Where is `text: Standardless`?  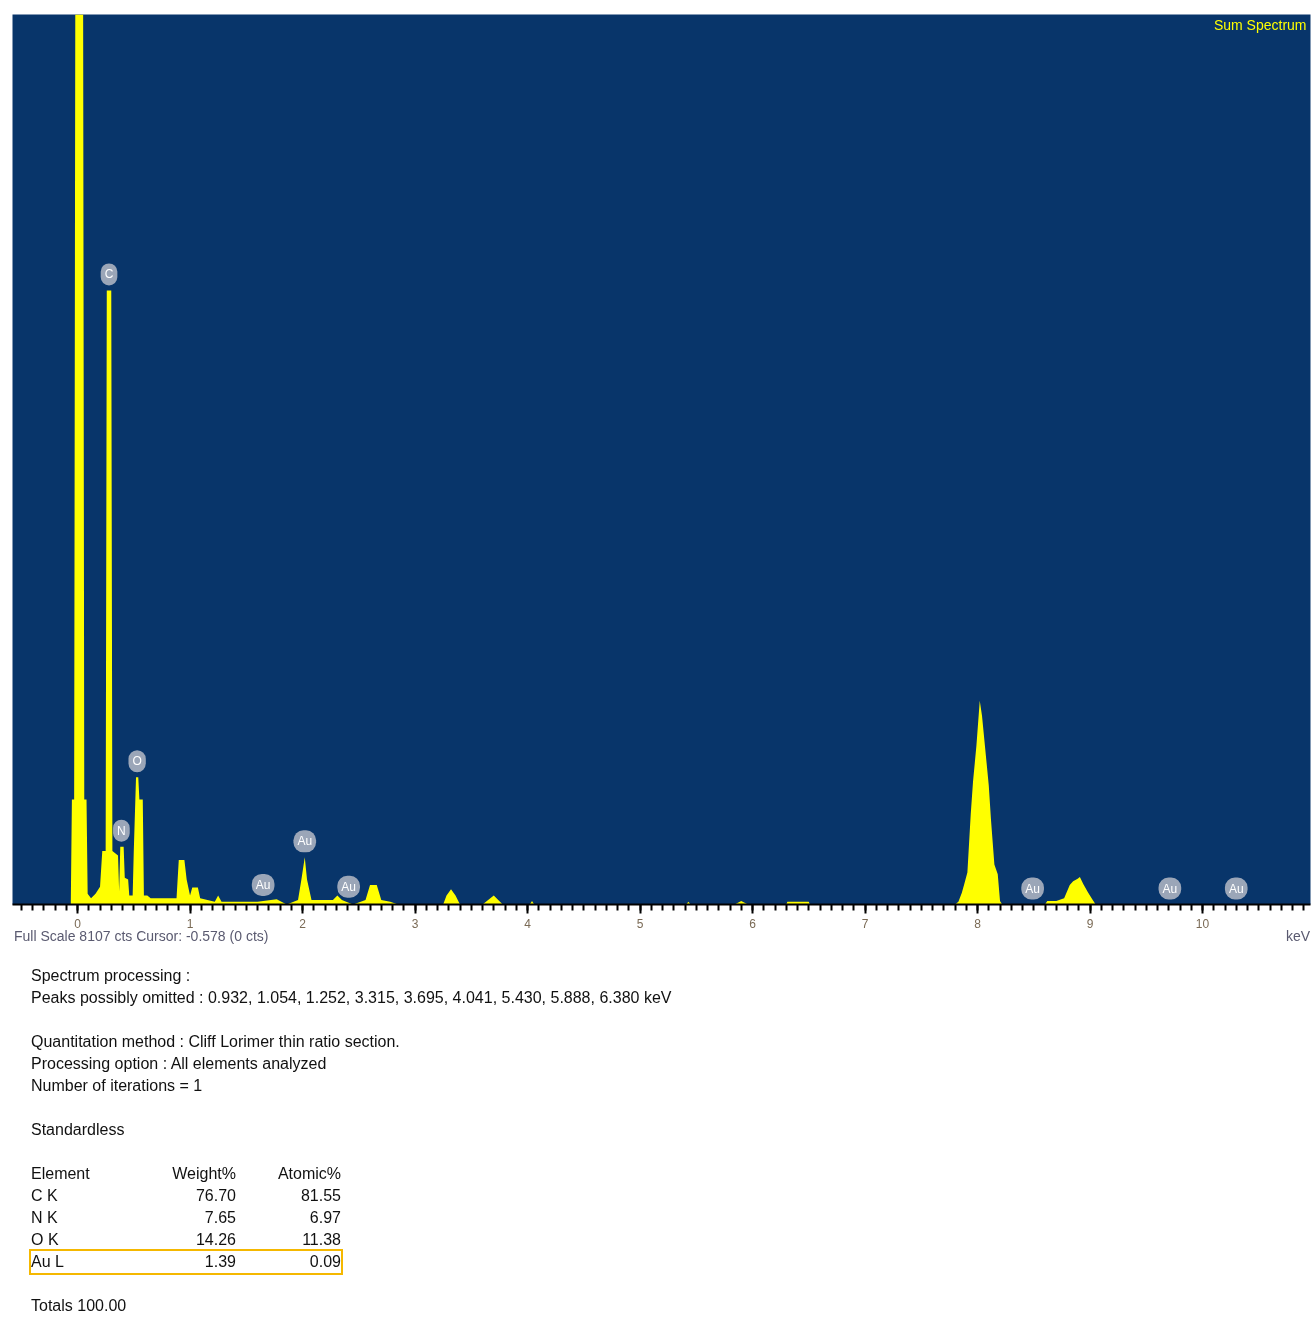
text: Standardless is located at coordinates (78, 1130).